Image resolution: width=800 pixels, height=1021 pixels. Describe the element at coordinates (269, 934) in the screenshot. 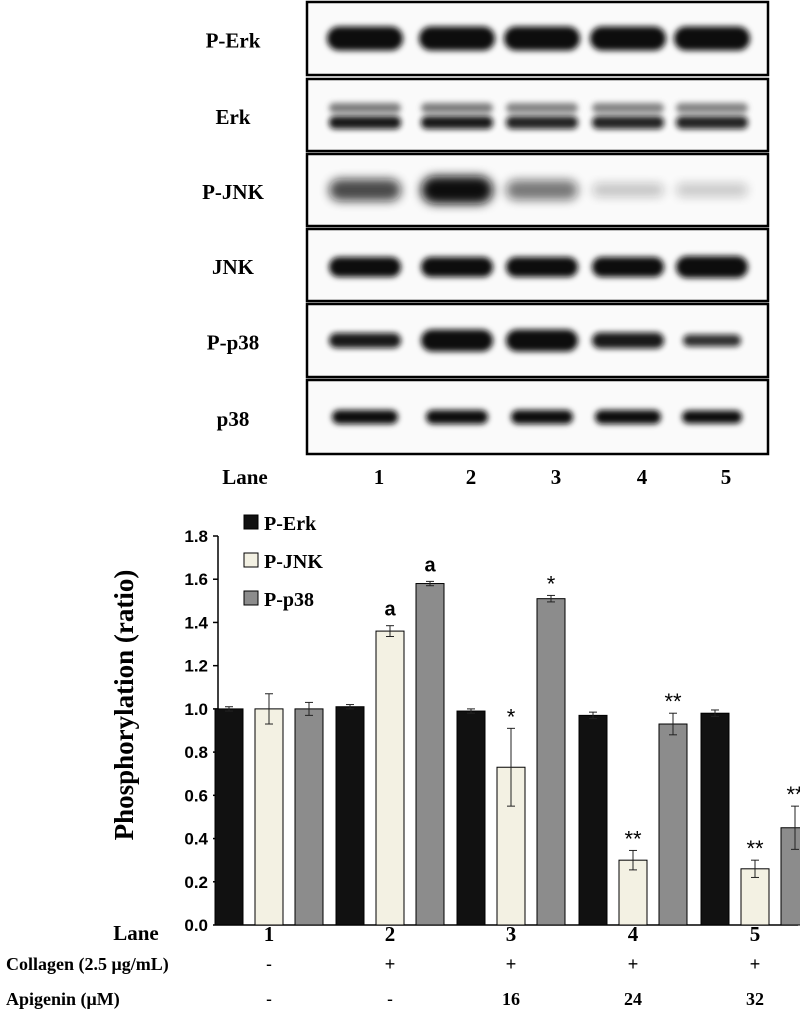

I see `x-tick-label: 1` at that location.